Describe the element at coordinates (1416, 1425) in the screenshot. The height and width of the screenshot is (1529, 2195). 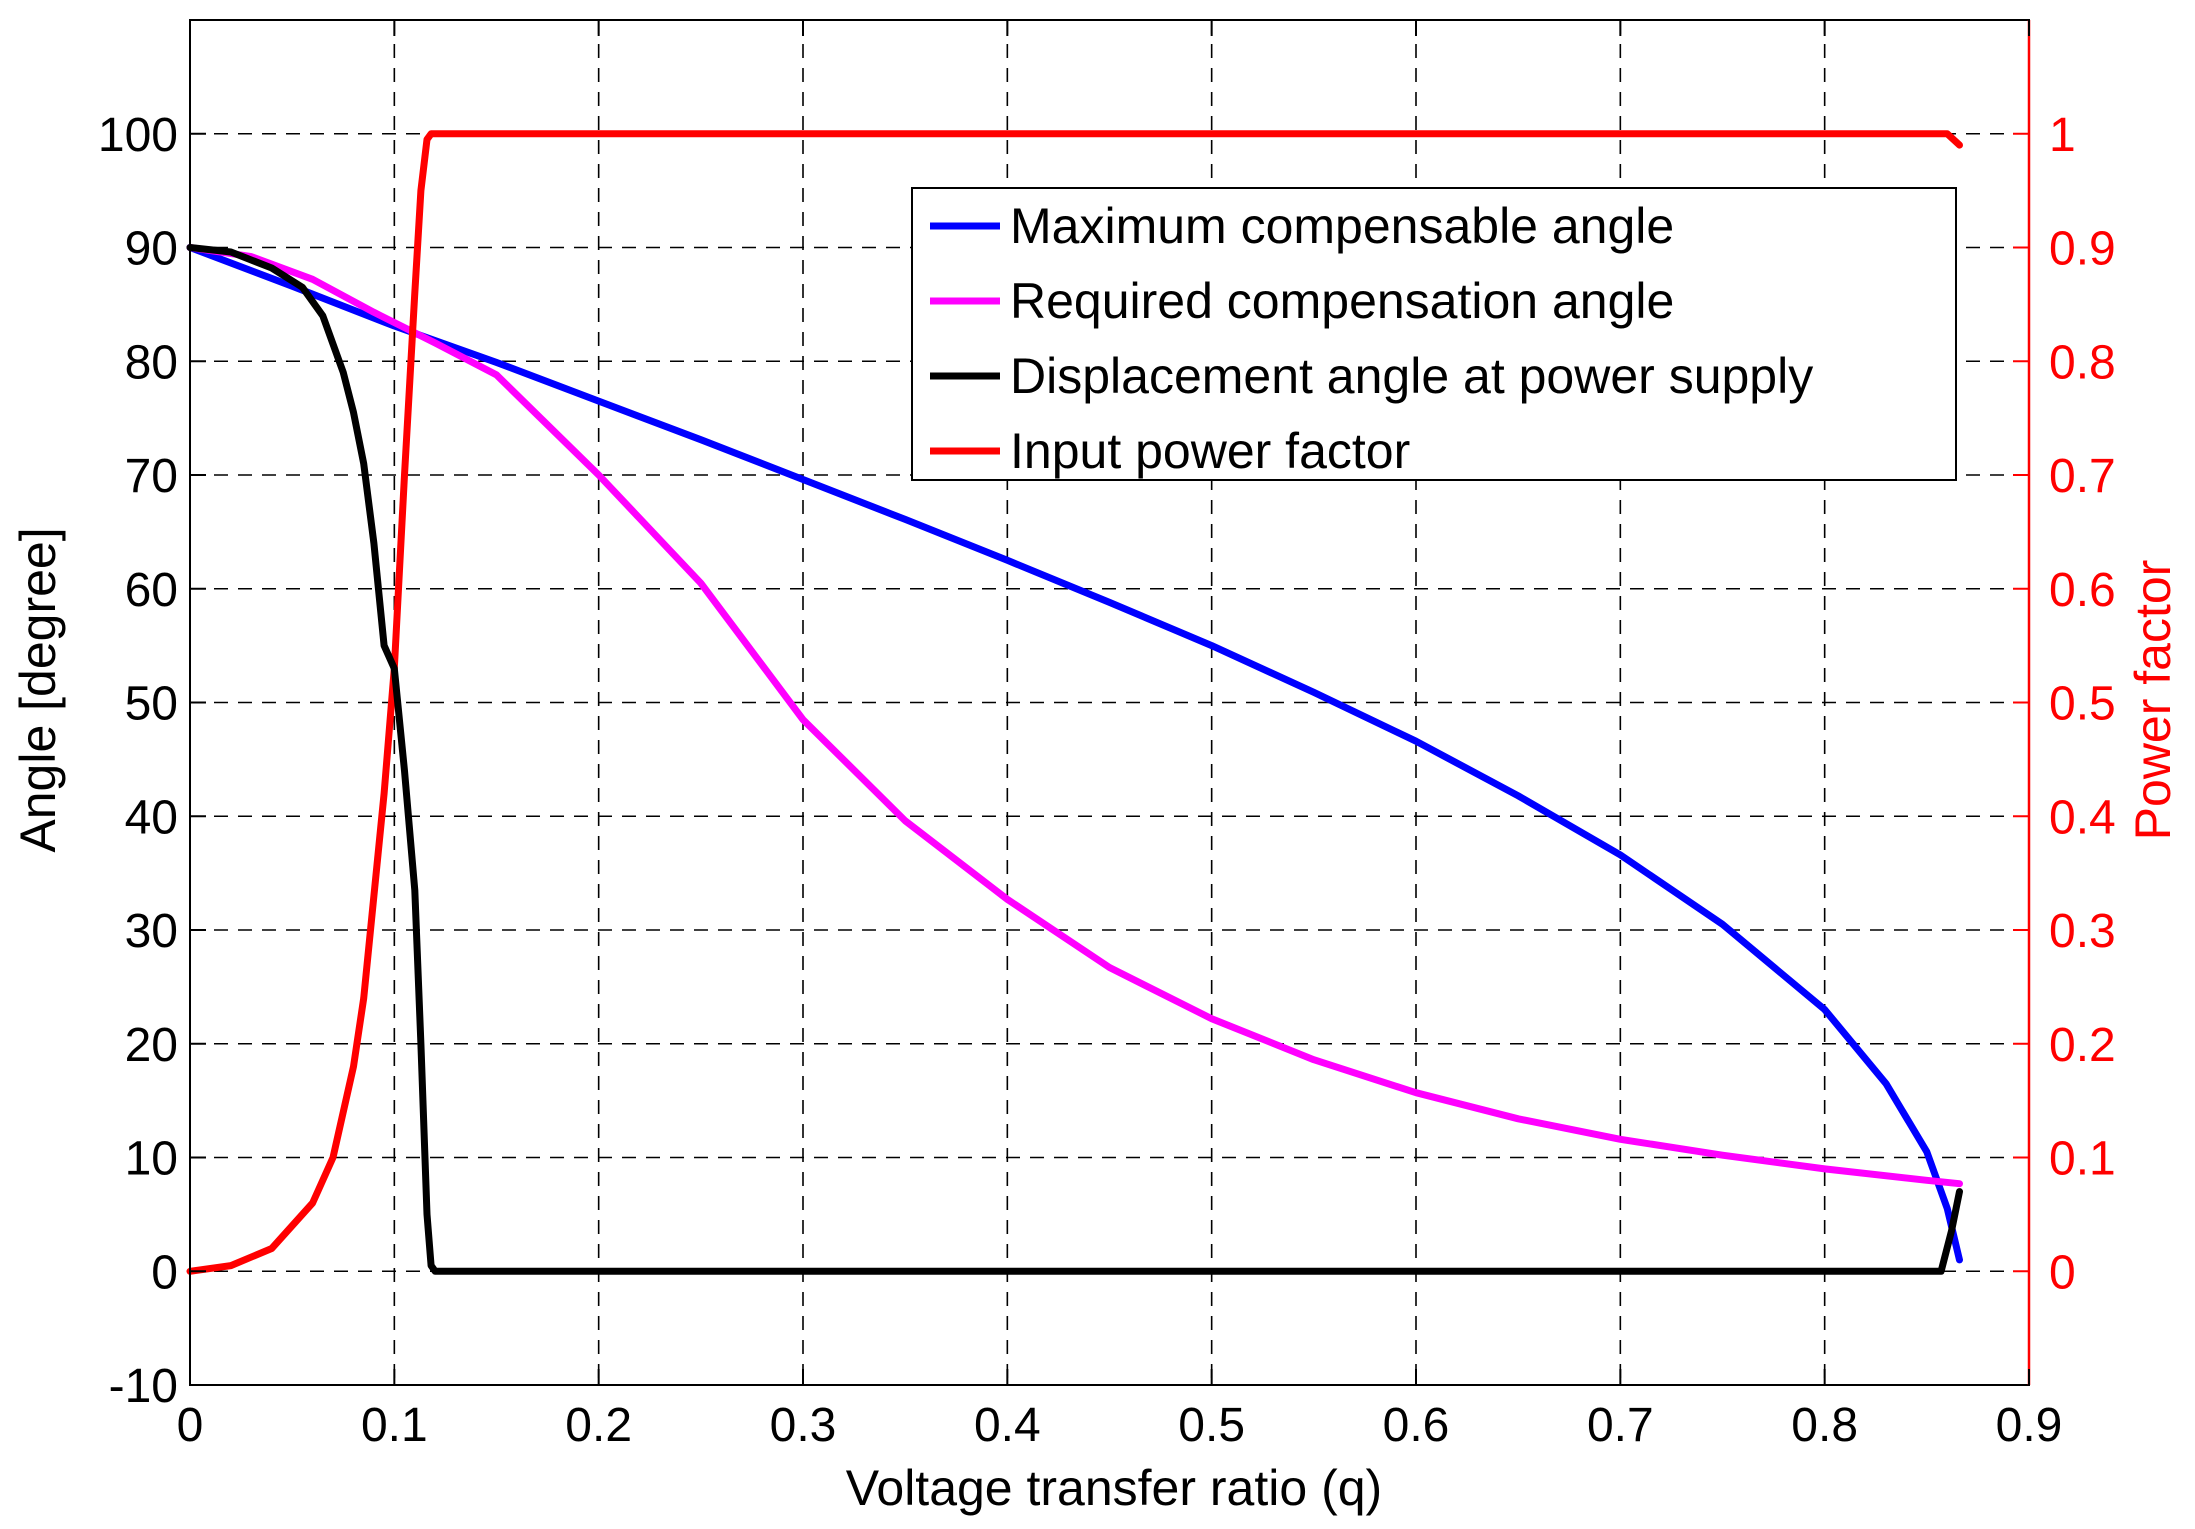
I see `x-tick-label: 0.6` at that location.